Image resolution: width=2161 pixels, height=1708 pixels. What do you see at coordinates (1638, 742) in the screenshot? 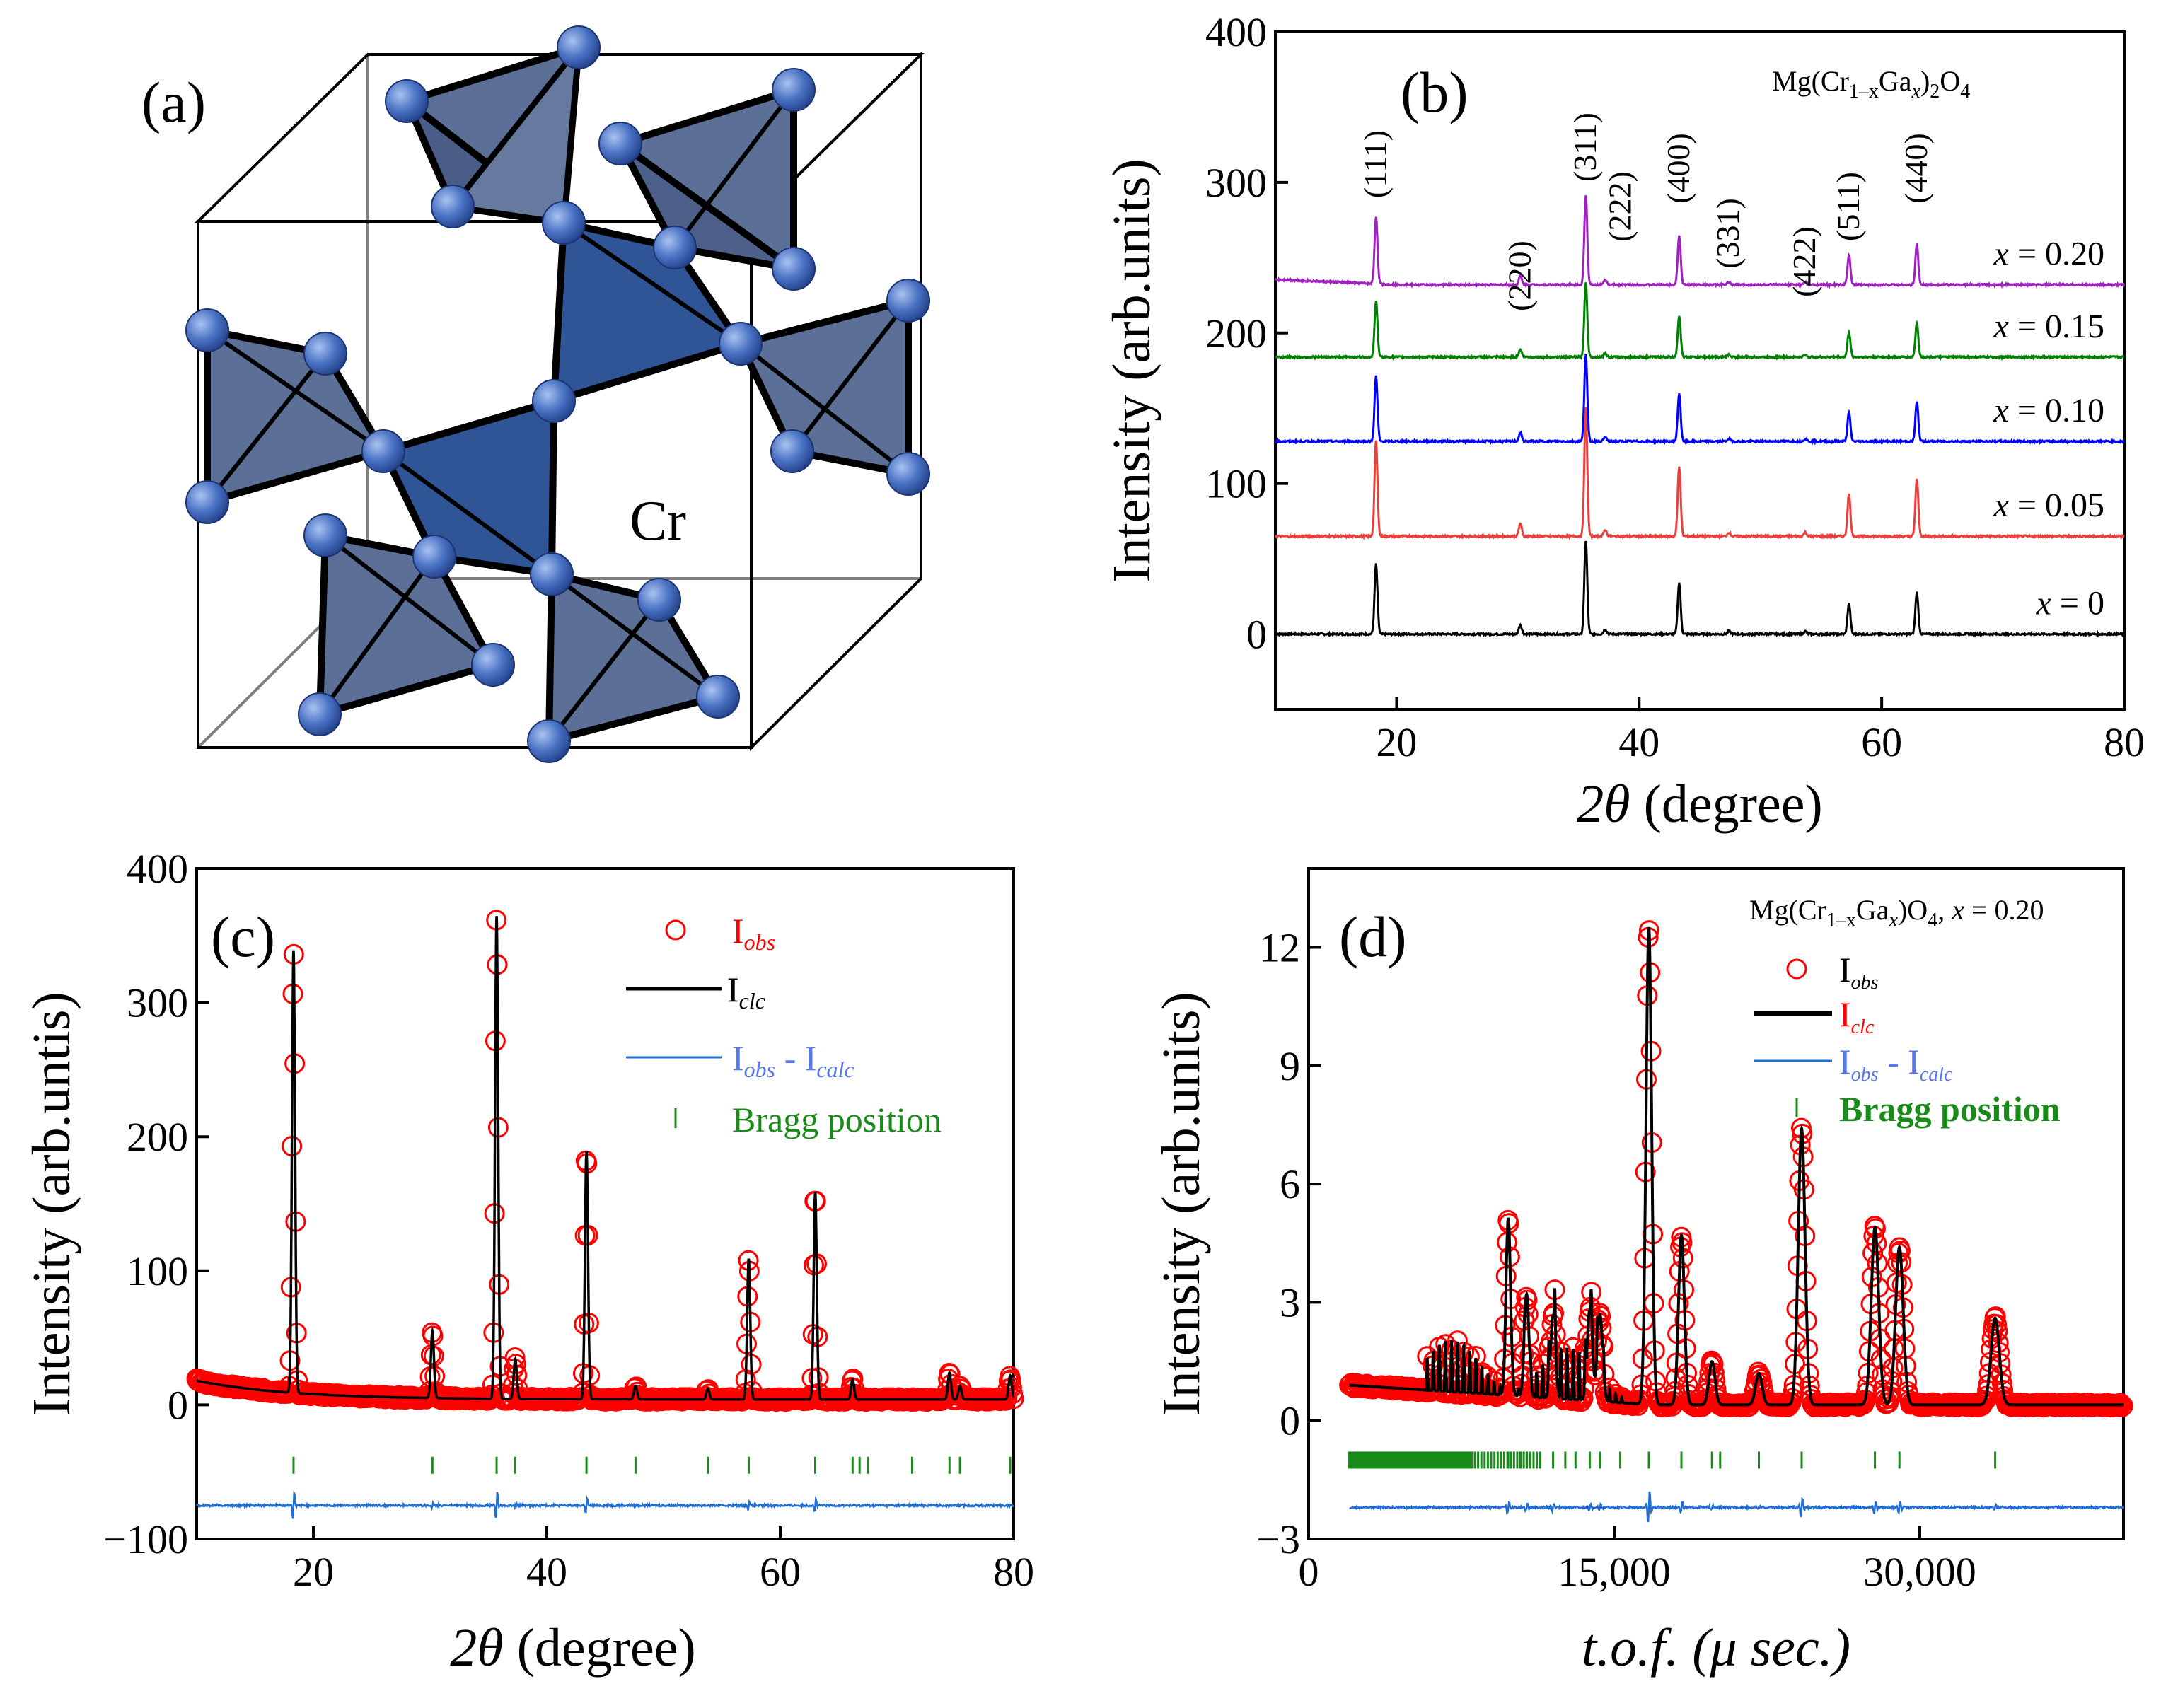
I see `x-tick-label: 40` at bounding box center [1638, 742].